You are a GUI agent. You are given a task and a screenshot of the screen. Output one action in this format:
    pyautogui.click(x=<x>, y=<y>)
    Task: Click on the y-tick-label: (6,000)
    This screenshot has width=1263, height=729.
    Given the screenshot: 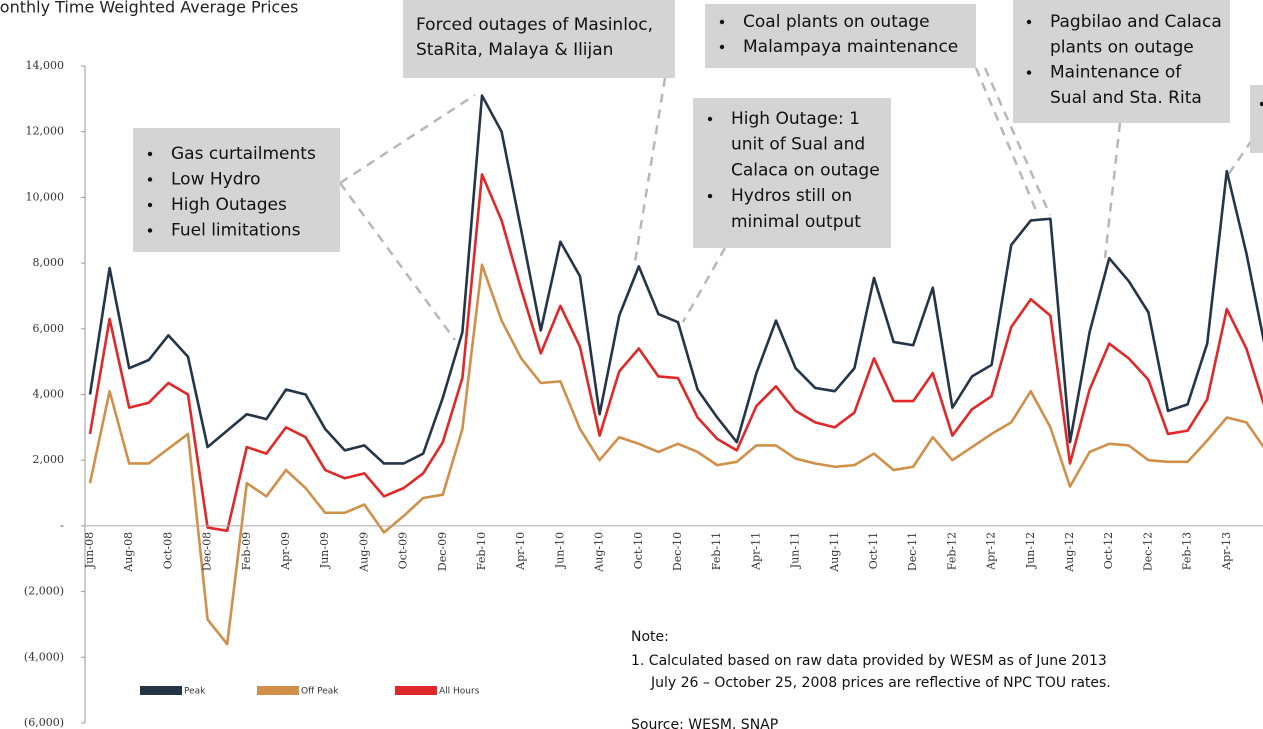 What is the action you would take?
    pyautogui.click(x=44, y=722)
    